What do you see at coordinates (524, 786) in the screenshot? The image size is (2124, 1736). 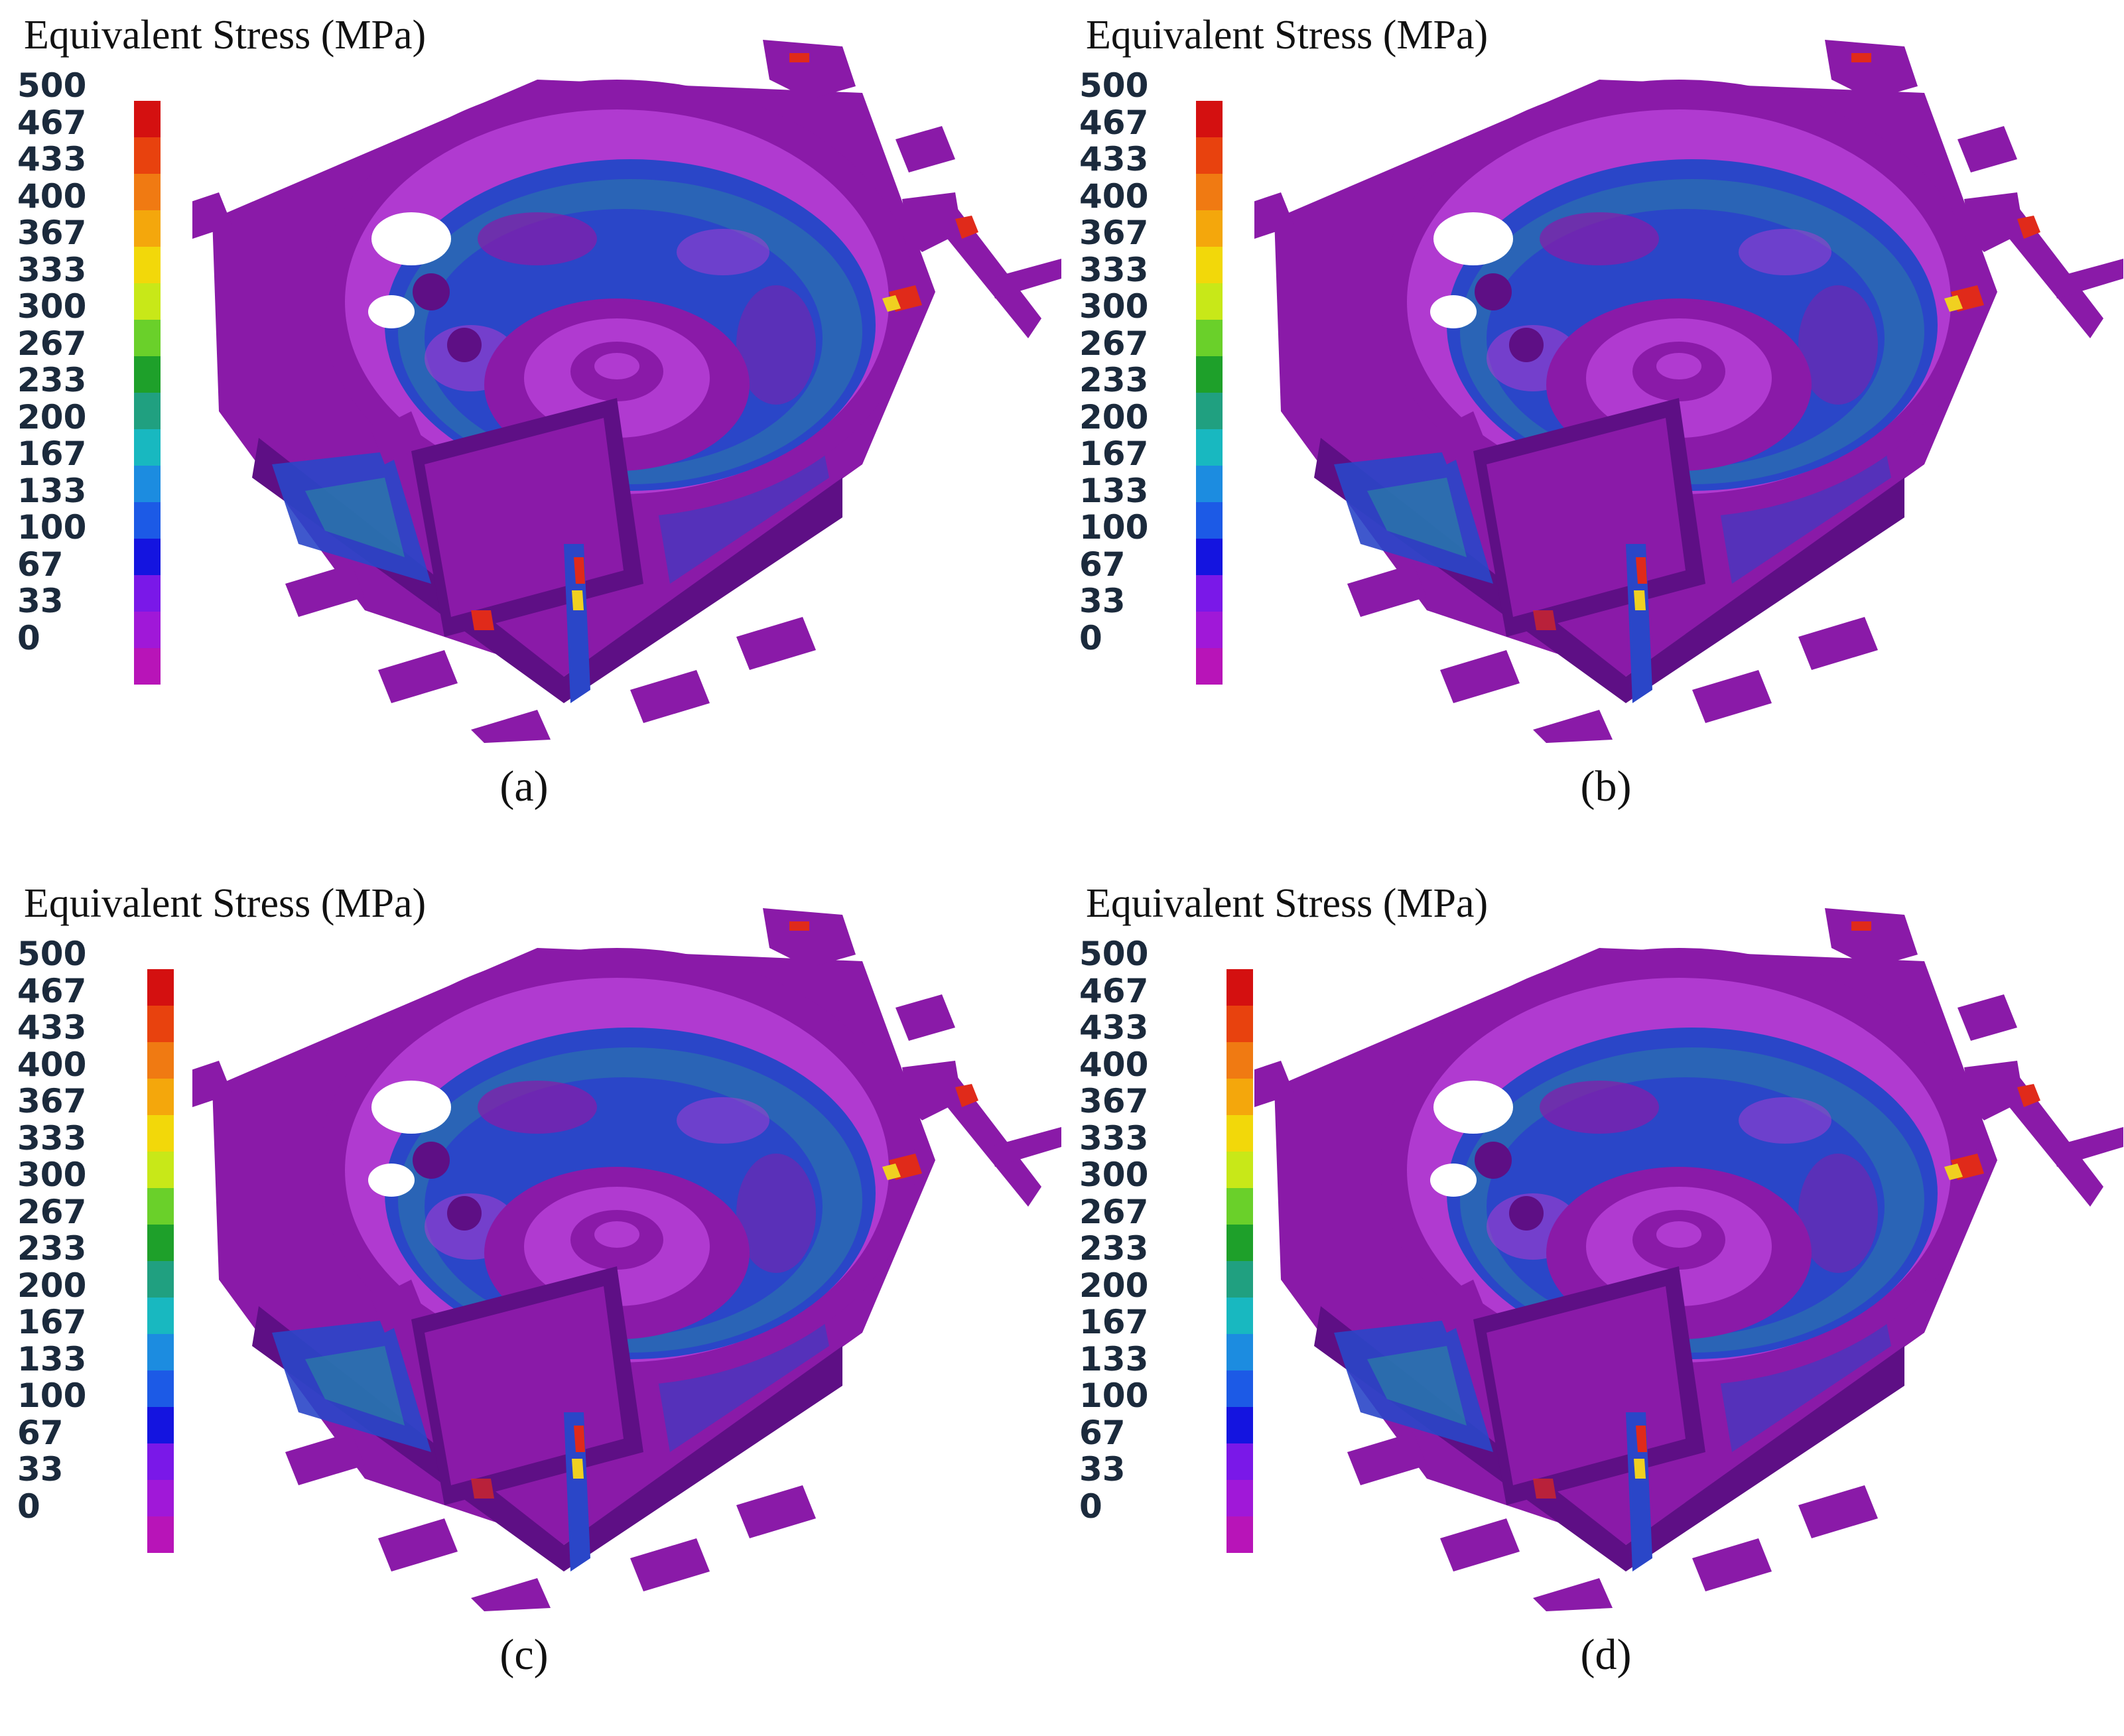 I see `panel-caption: (a)` at bounding box center [524, 786].